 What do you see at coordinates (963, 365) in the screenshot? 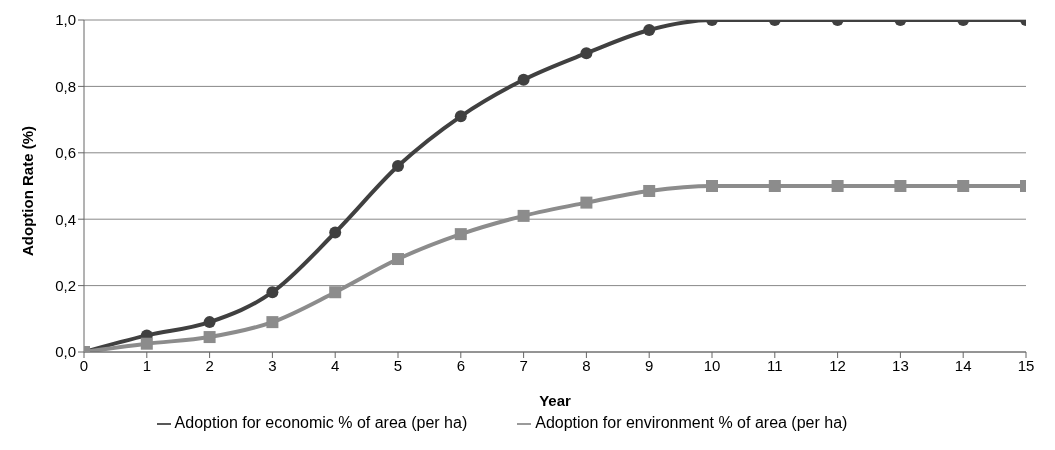
I see `x-tick-label: 14` at bounding box center [963, 365].